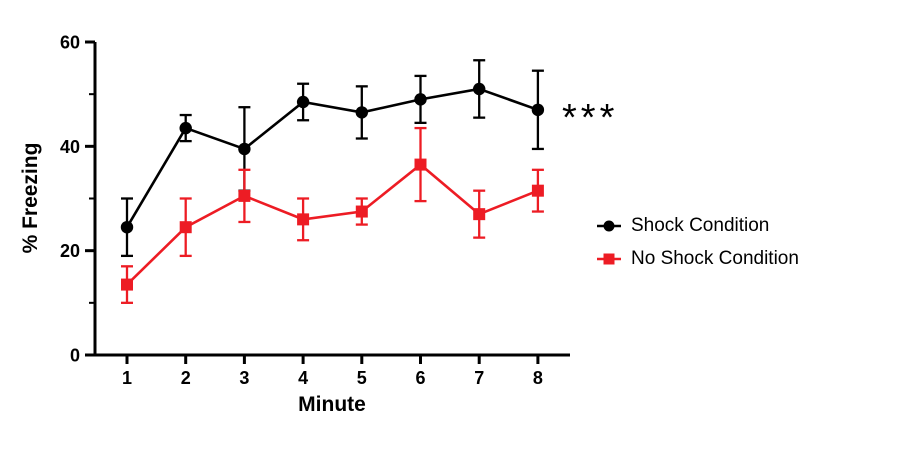 The image size is (900, 454). Describe the element at coordinates (479, 378) in the screenshot. I see `x-tick-label: 7` at that location.